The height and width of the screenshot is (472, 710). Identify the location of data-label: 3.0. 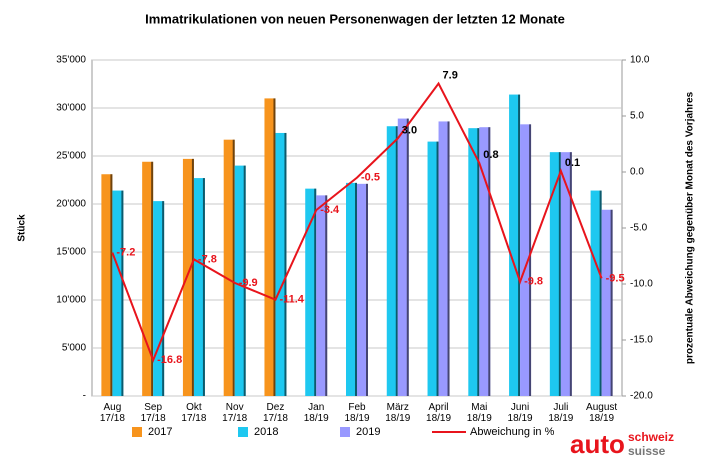
(409, 130).